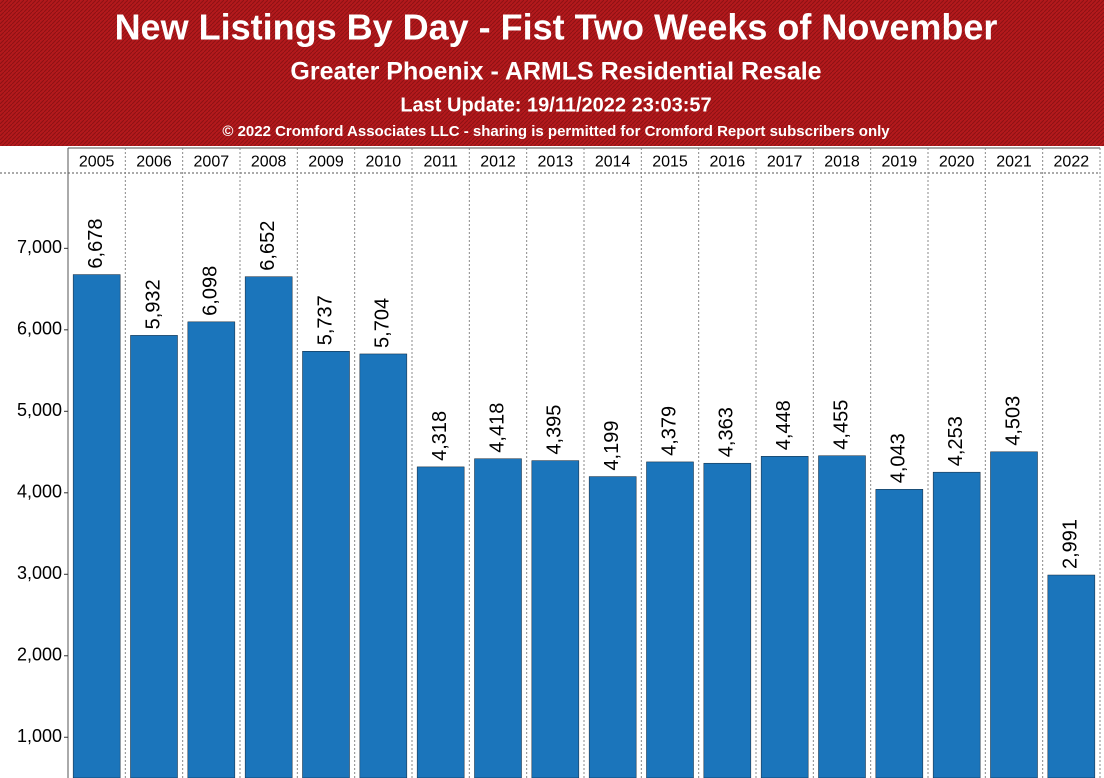 The image size is (1104, 778). I want to click on x-tick-label: 2008, so click(269, 162).